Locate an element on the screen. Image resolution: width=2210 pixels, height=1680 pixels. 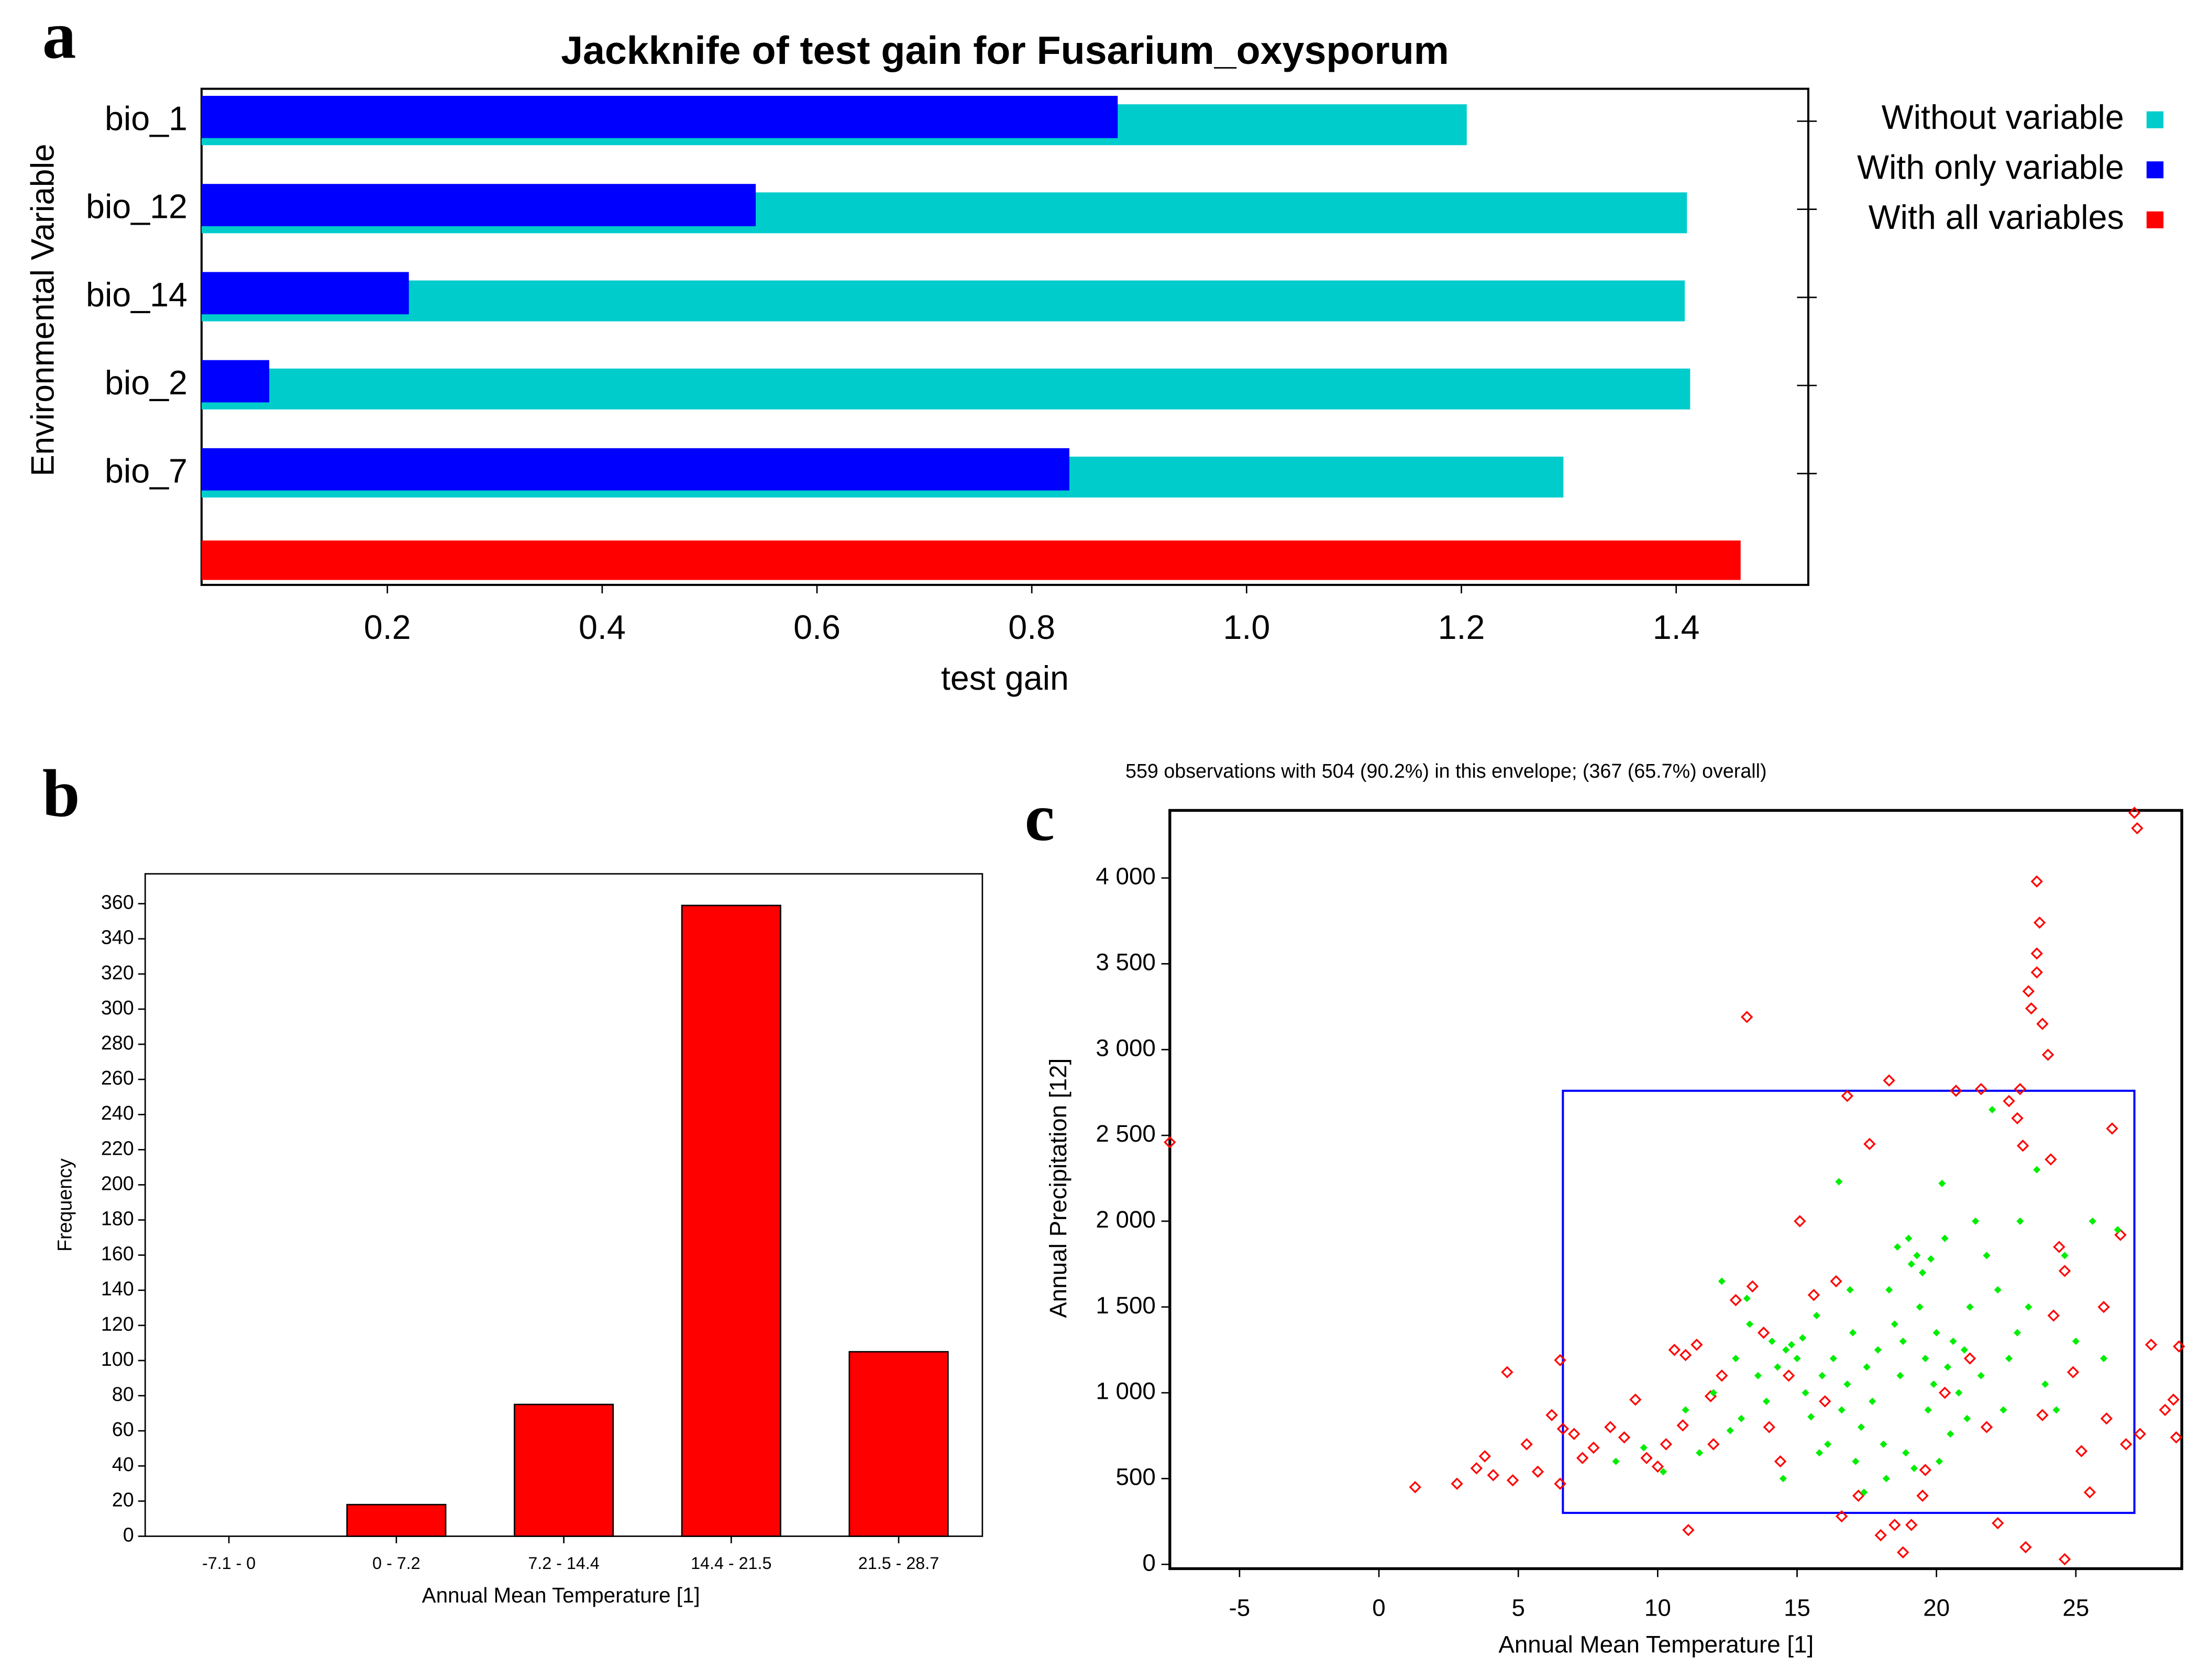
legend-swatch is located at coordinates (2155, 219).